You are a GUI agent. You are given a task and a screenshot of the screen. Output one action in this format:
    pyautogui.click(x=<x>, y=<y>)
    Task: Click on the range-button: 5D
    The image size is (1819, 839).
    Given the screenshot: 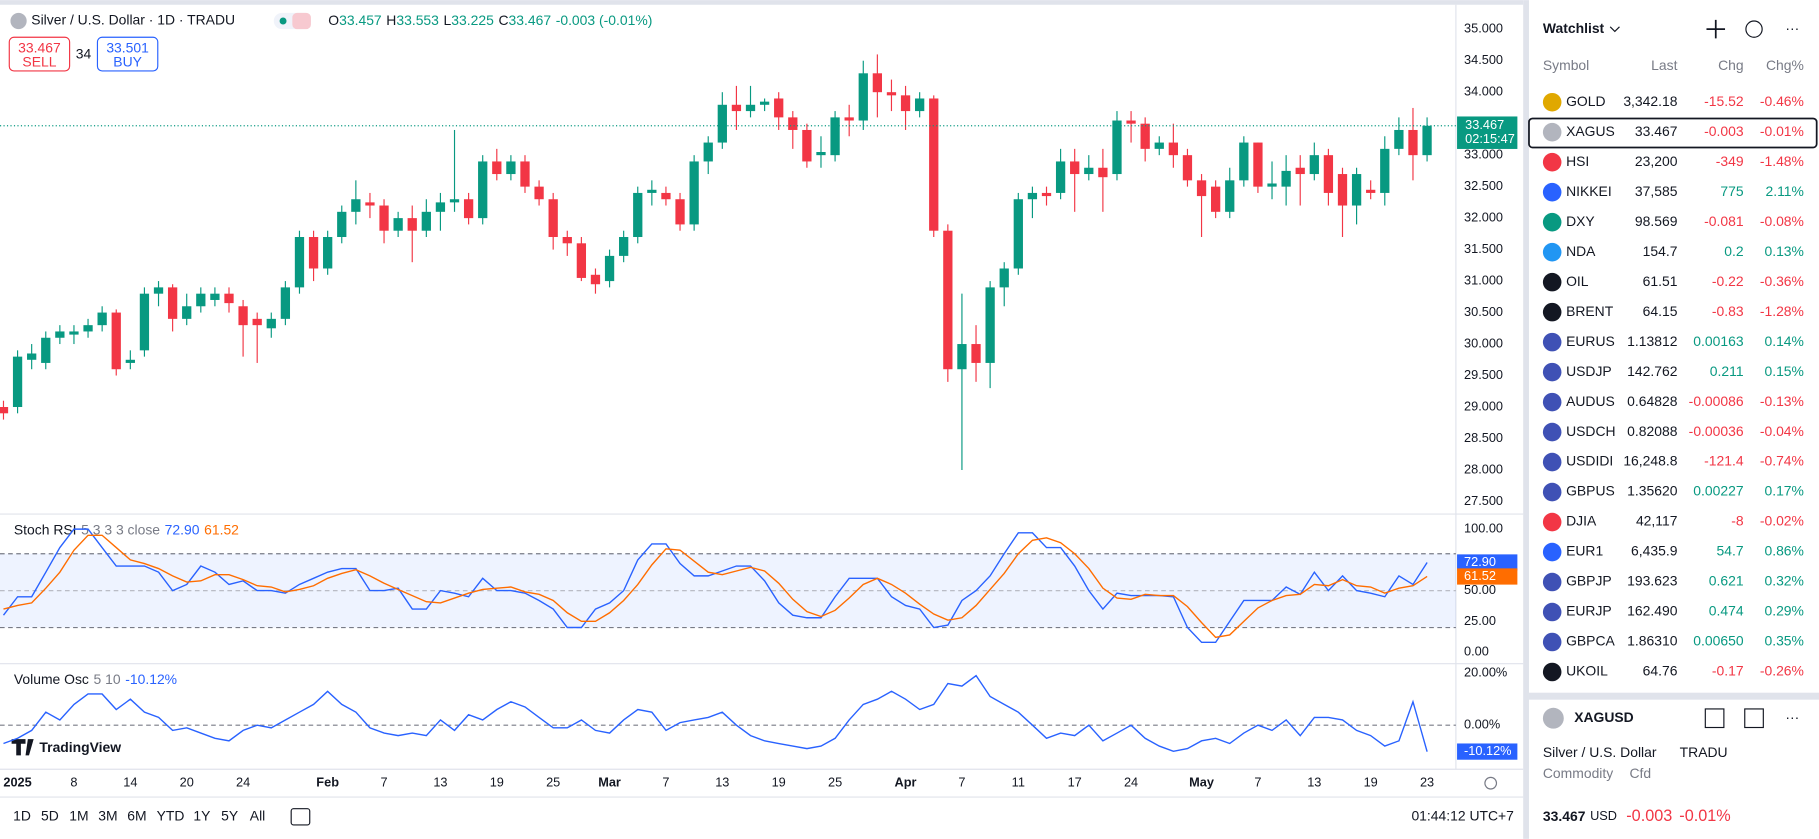 What is the action you would take?
    pyautogui.click(x=50, y=815)
    